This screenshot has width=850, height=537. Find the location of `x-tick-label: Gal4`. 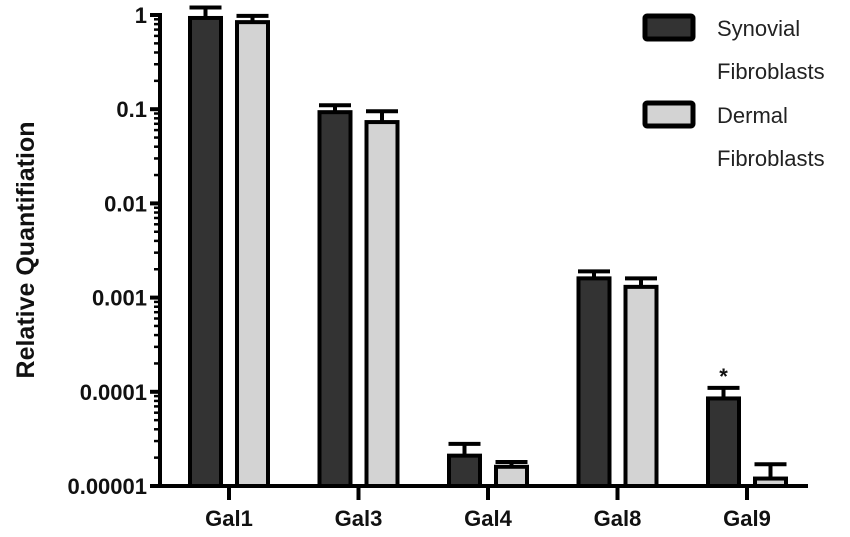

x-tick-label: Gal4 is located at coordinates (488, 518).